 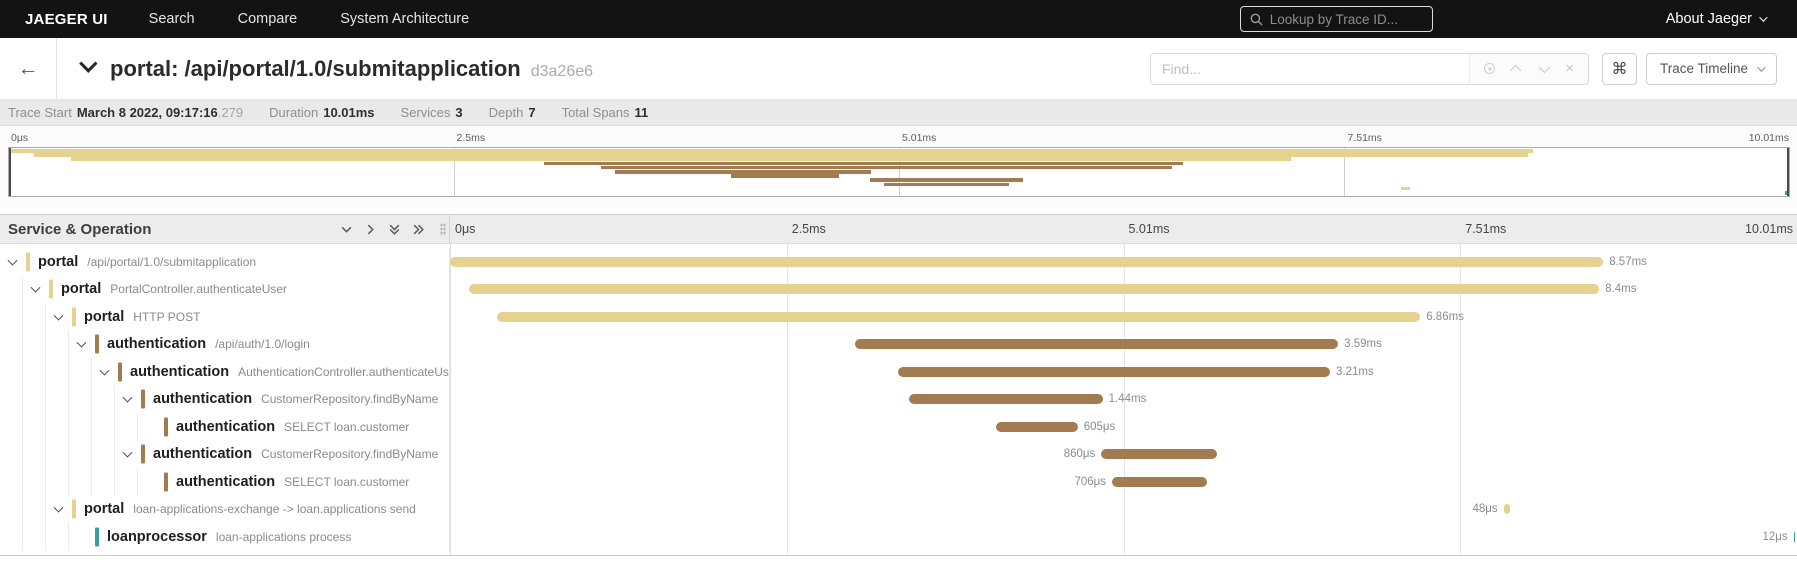 What do you see at coordinates (1544, 67) in the screenshot?
I see `next-match-icon` at bounding box center [1544, 67].